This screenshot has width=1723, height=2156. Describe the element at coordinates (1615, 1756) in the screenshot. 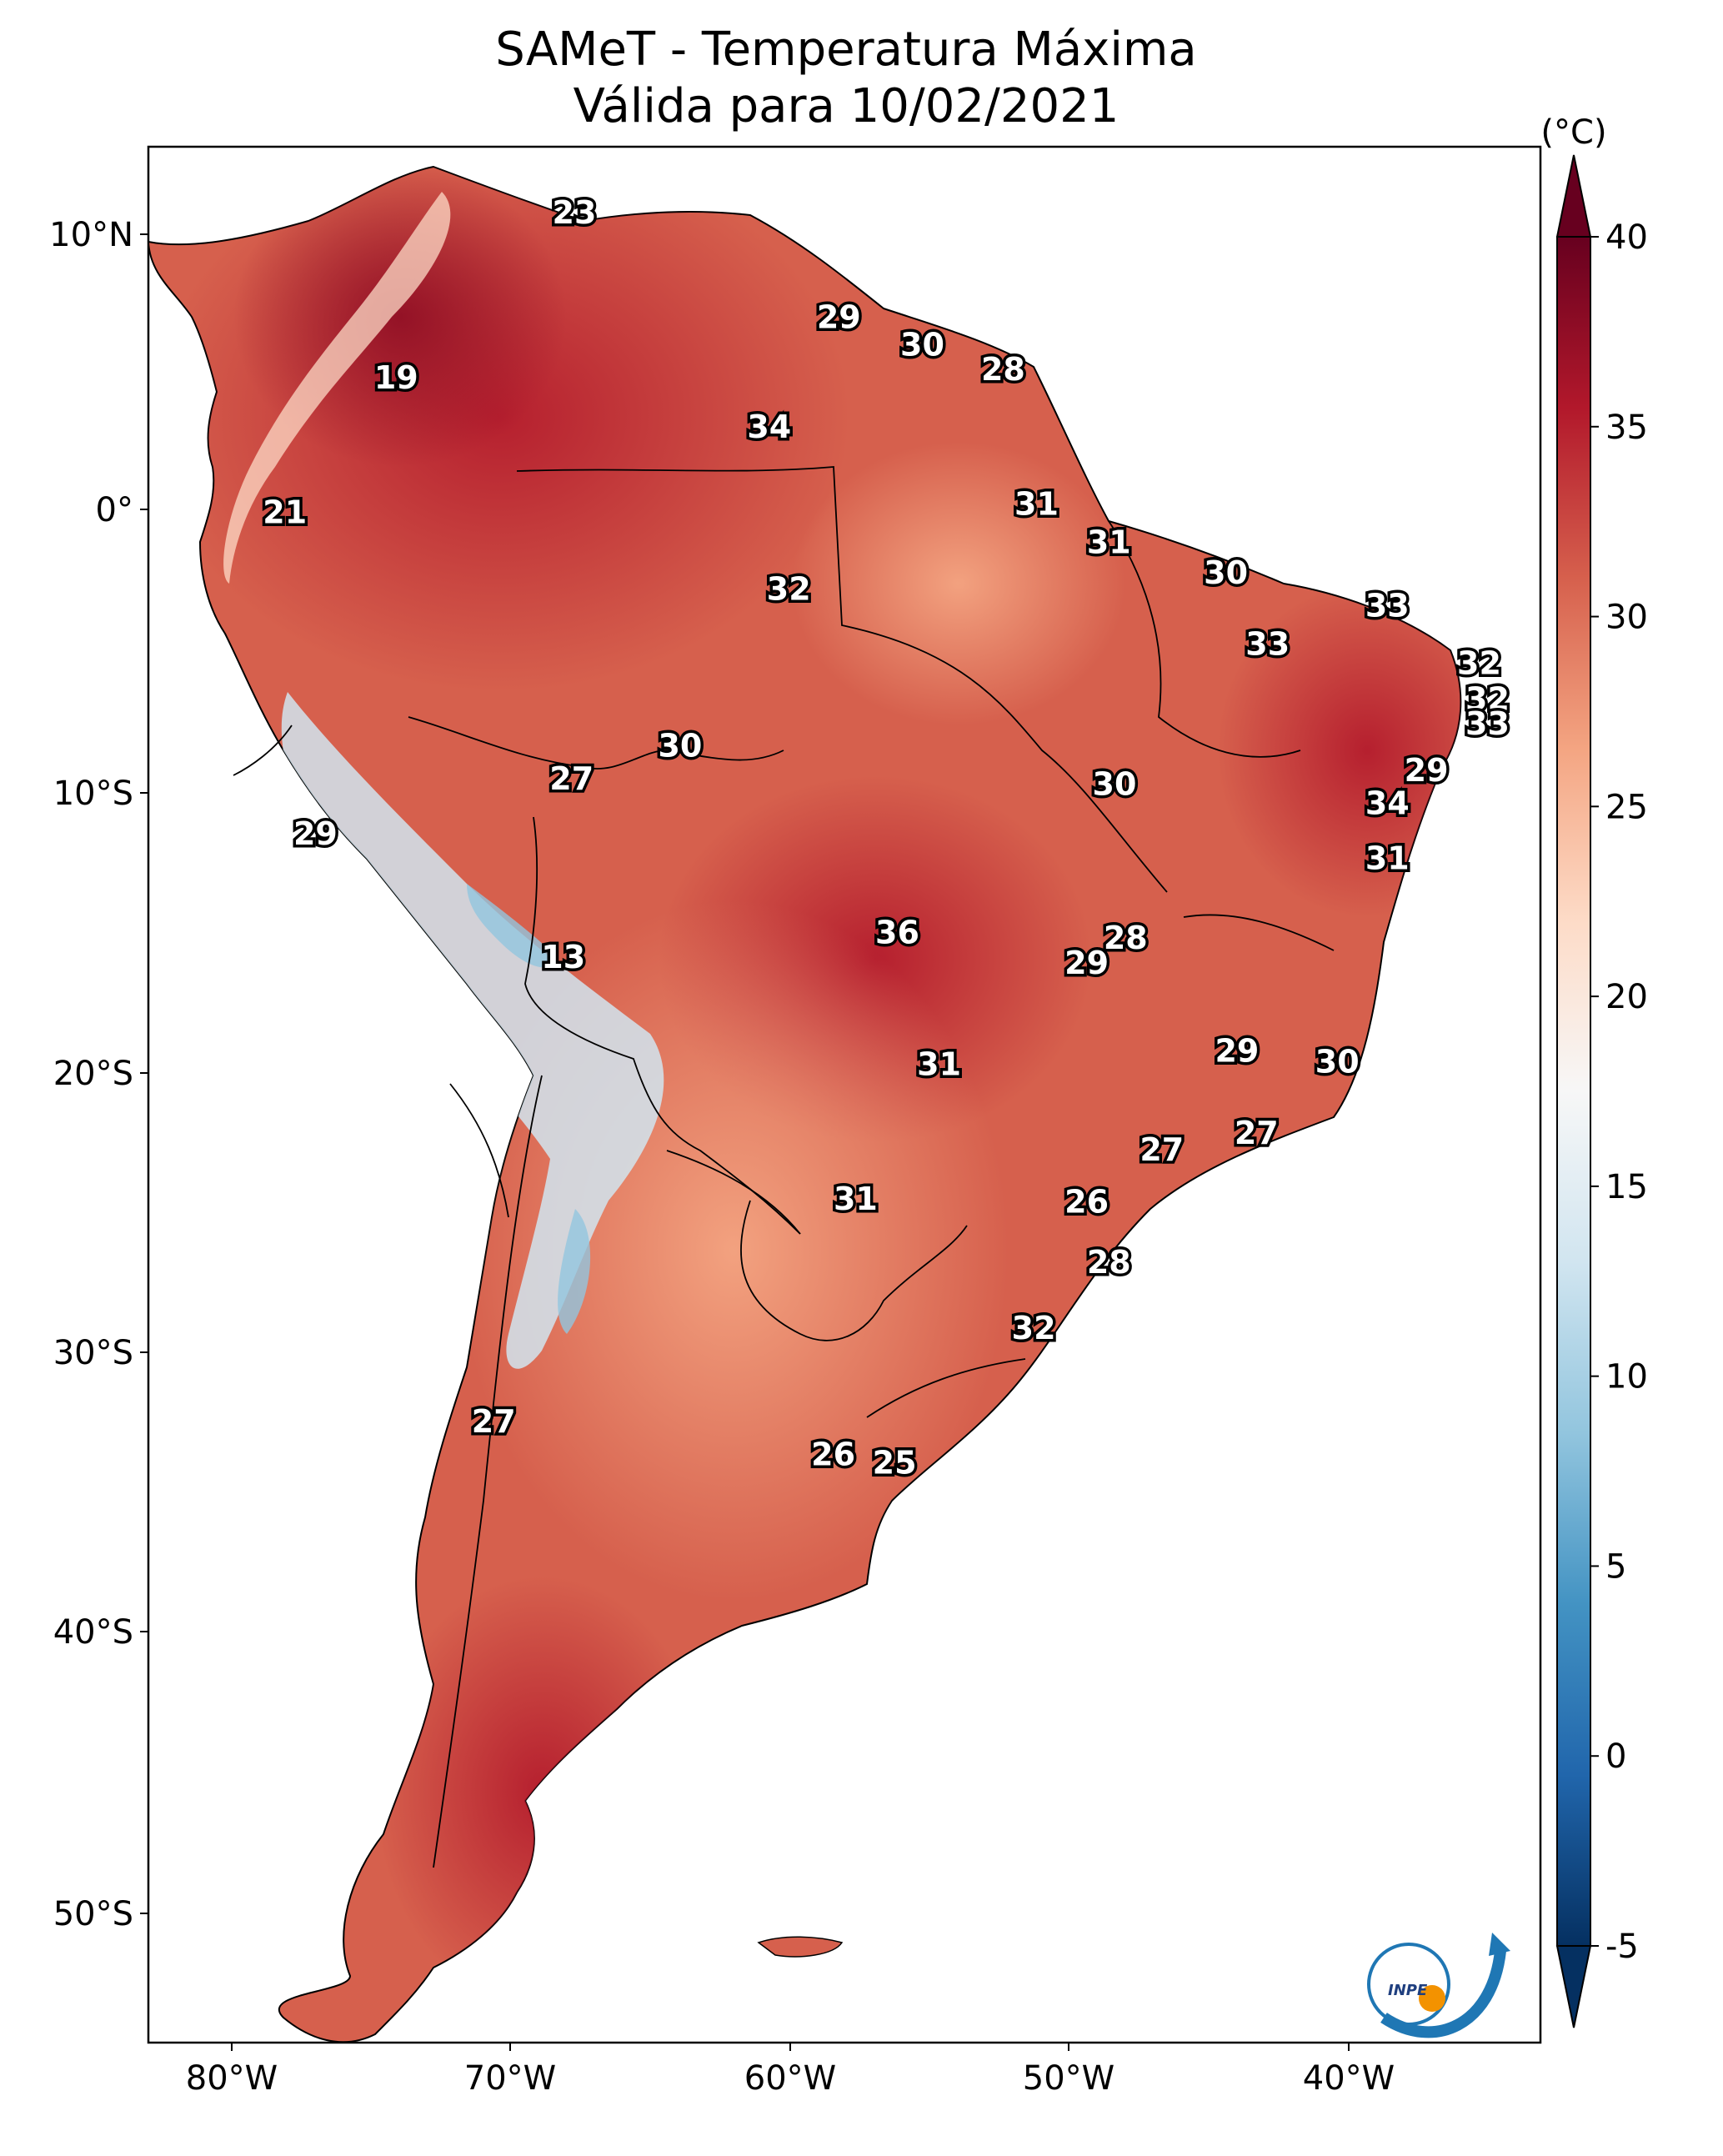

I see `colorbar-tick-label: 0` at that location.